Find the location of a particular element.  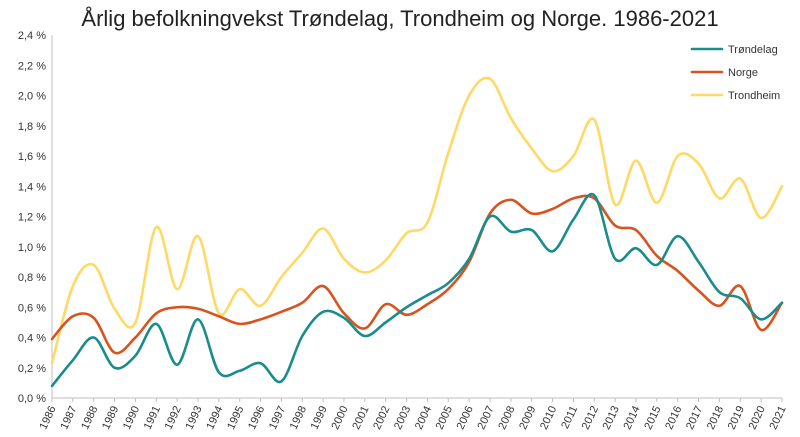

x-tick-label: 2007 is located at coordinates (485, 417).